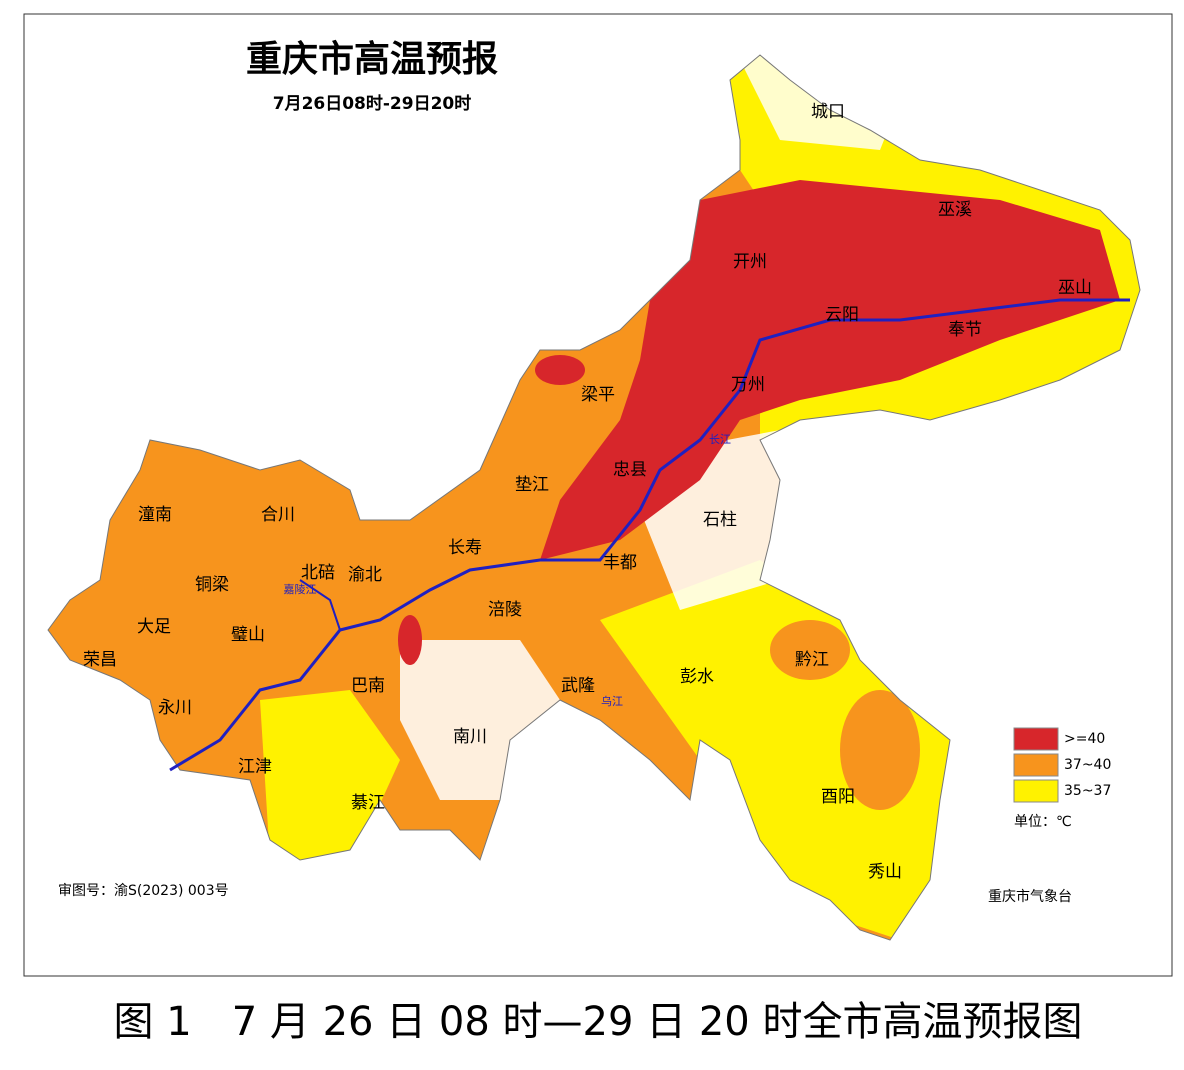 This screenshot has width=1184, height=1070. What do you see at coordinates (1075, 288) in the screenshot?
I see `district-label: 巫山` at bounding box center [1075, 288].